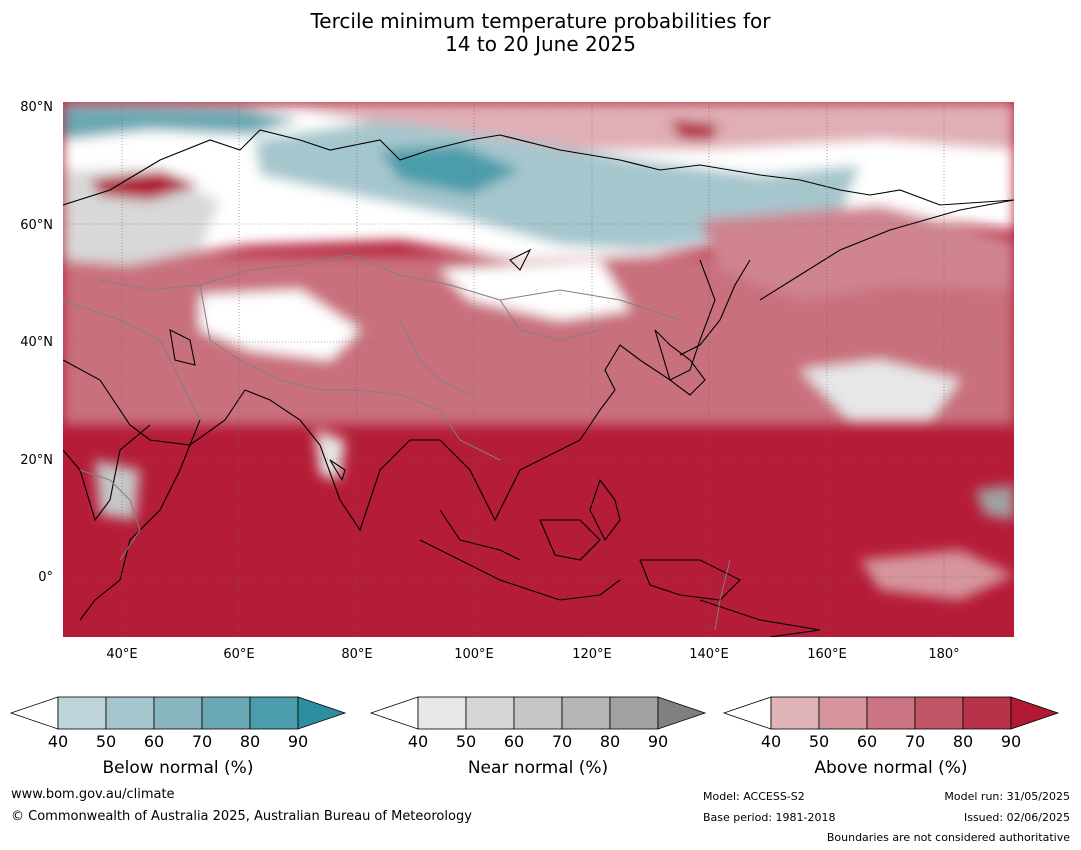 This screenshot has height=850, width=1081. Describe the element at coordinates (880, 390) in the screenshot. I see `pacific-near-normal-patch` at that location.